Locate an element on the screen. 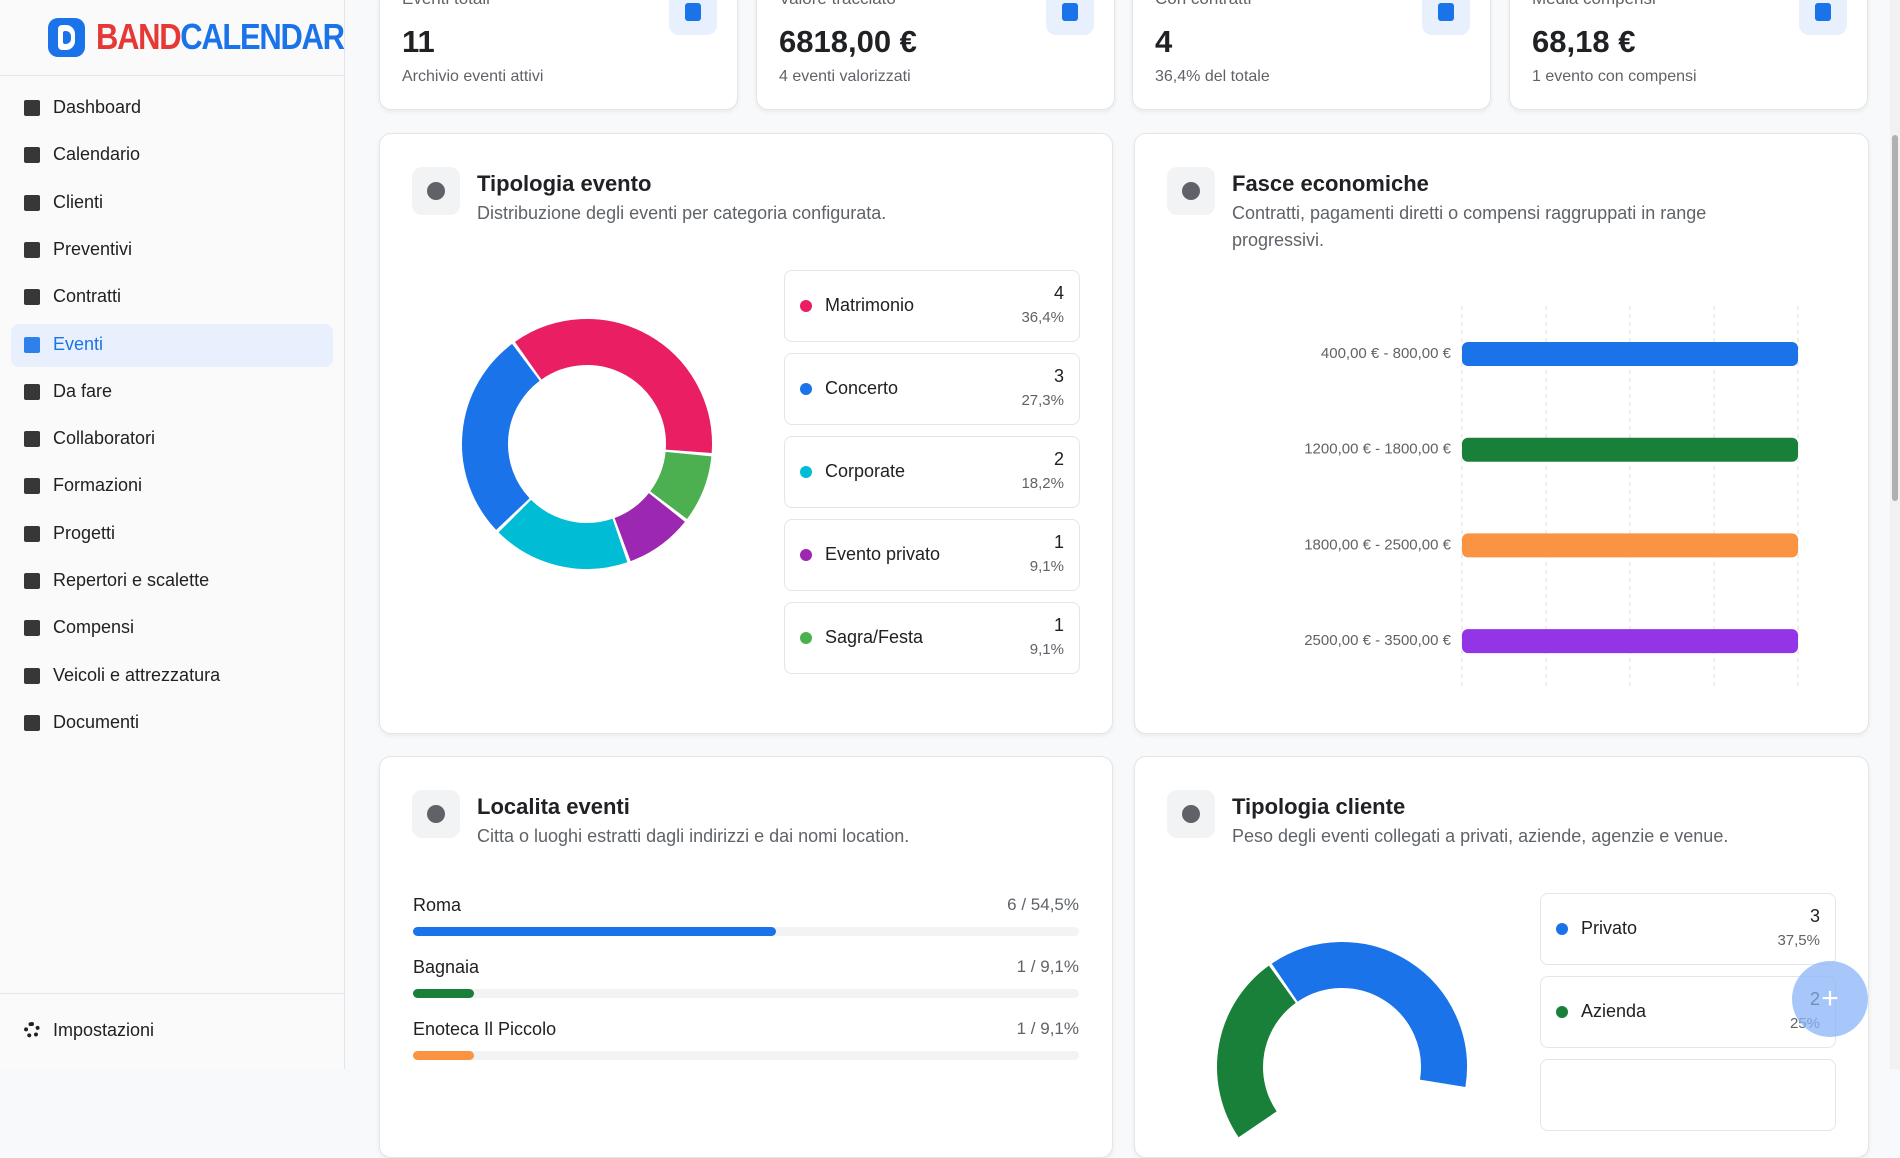  stat-label: Valore tracciato is located at coordinates (837, 4).